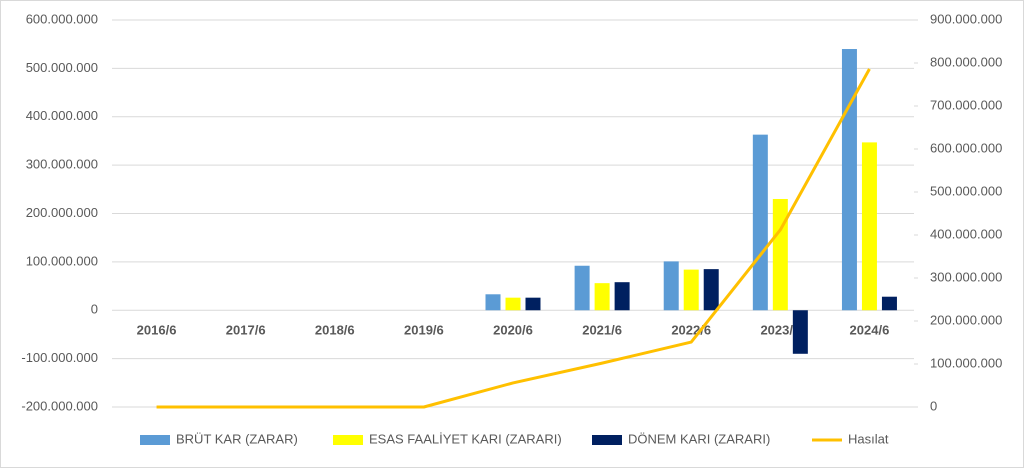 Image resolution: width=1024 pixels, height=468 pixels. Describe the element at coordinates (465, 438) in the screenshot. I see `legend-label: ESAS FAALİYET KARI (ZARARI)` at that location.